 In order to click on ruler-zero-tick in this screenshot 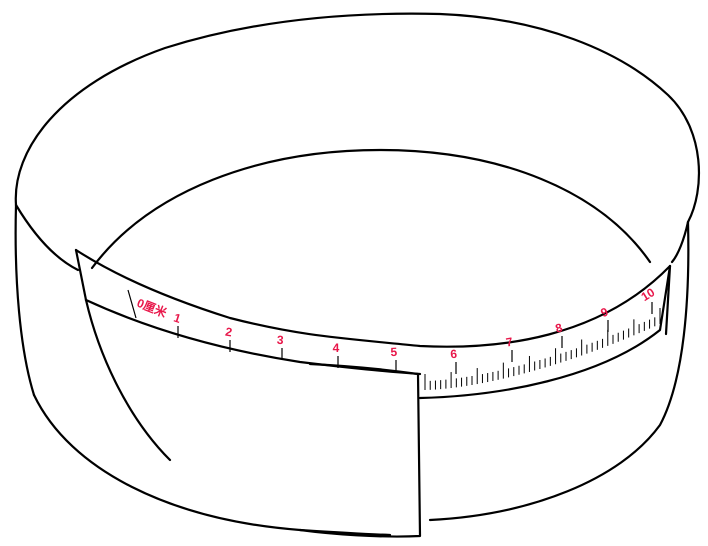, I will do `click(132, 304)`.